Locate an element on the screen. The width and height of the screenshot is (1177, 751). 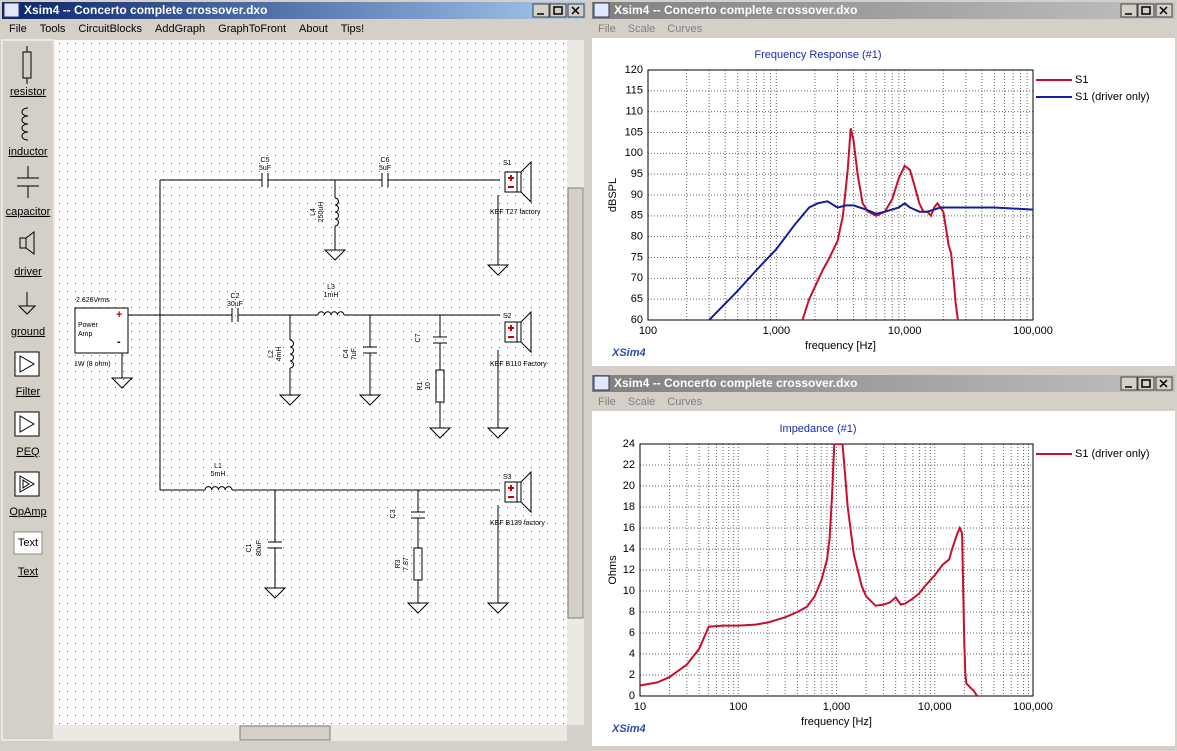
text-tool-button is located at coordinates (28, 543).